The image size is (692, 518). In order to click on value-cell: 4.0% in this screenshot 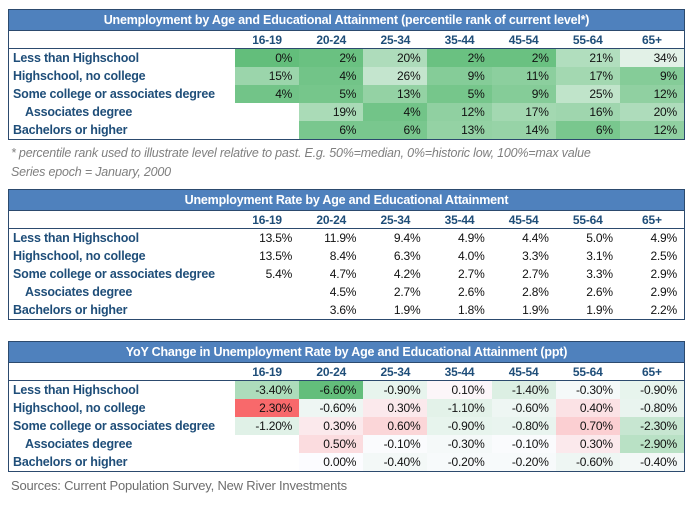, I will do `click(471, 256)`.